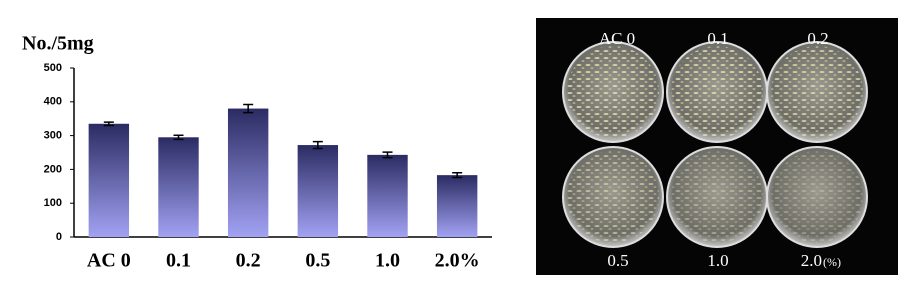 The image size is (911, 307). What do you see at coordinates (811, 260) in the screenshot?
I see `photo-label: 2.0` at bounding box center [811, 260].